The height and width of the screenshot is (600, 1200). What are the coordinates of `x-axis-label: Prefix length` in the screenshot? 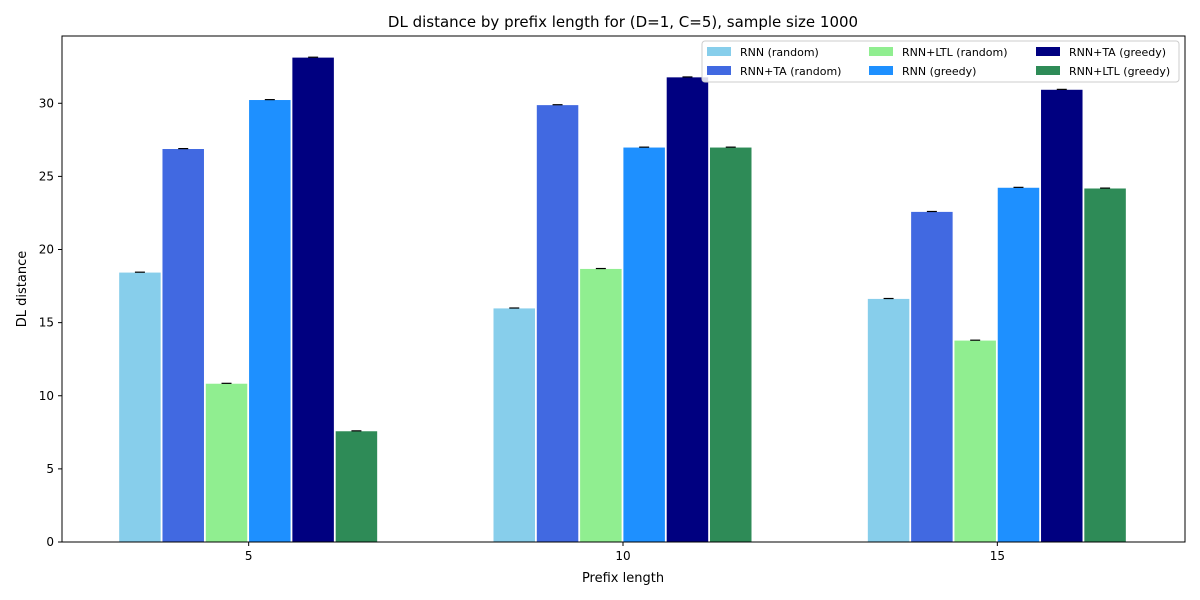 It's located at (623, 578).